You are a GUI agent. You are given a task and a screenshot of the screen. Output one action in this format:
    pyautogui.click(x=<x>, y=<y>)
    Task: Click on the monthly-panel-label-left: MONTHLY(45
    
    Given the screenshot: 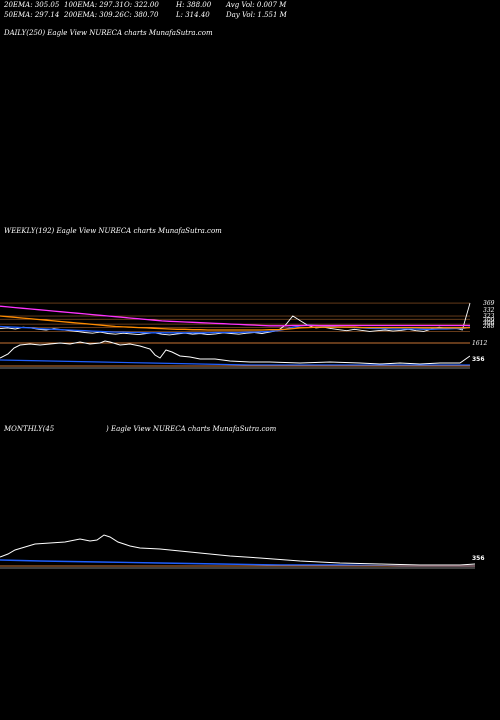 What is the action you would take?
    pyautogui.click(x=29, y=429)
    